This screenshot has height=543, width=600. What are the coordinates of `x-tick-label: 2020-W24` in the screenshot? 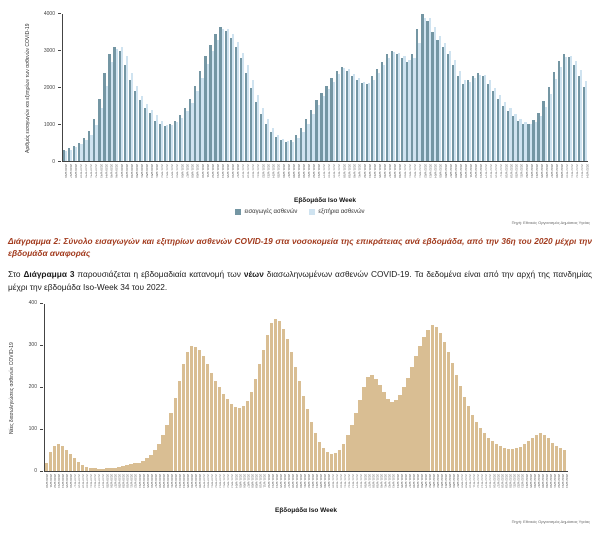 It's located at (103, 480).